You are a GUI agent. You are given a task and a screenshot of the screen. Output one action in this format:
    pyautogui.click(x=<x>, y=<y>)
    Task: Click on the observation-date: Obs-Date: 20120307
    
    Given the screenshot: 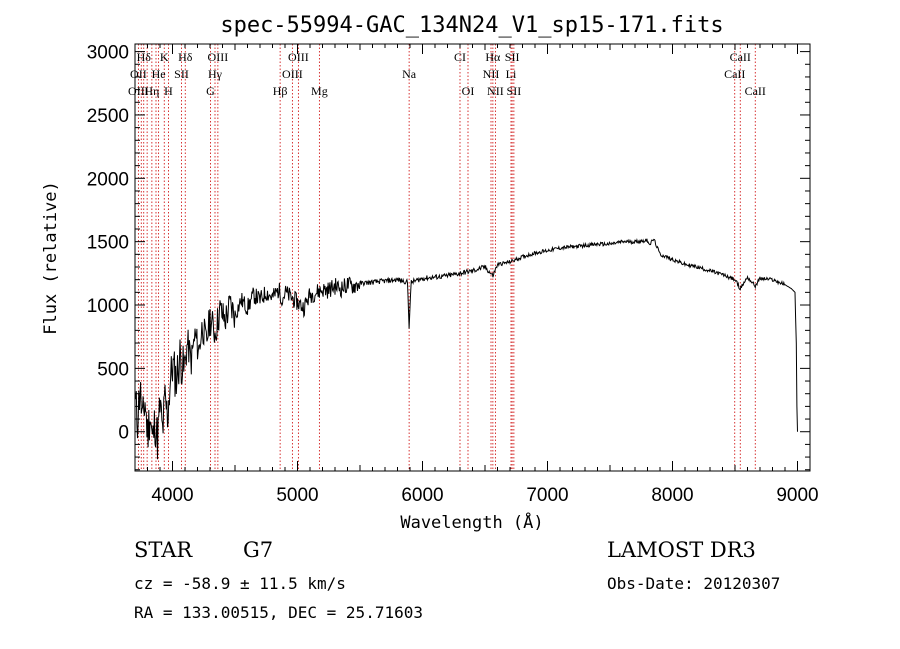 What is the action you would take?
    pyautogui.click(x=694, y=583)
    